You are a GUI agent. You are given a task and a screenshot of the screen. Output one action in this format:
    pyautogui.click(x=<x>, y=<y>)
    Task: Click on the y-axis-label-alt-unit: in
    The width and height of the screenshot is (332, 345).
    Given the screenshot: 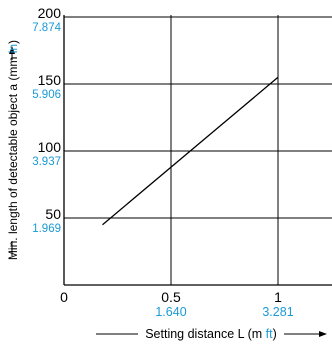 What is the action you would take?
    pyautogui.click(x=13, y=48)
    